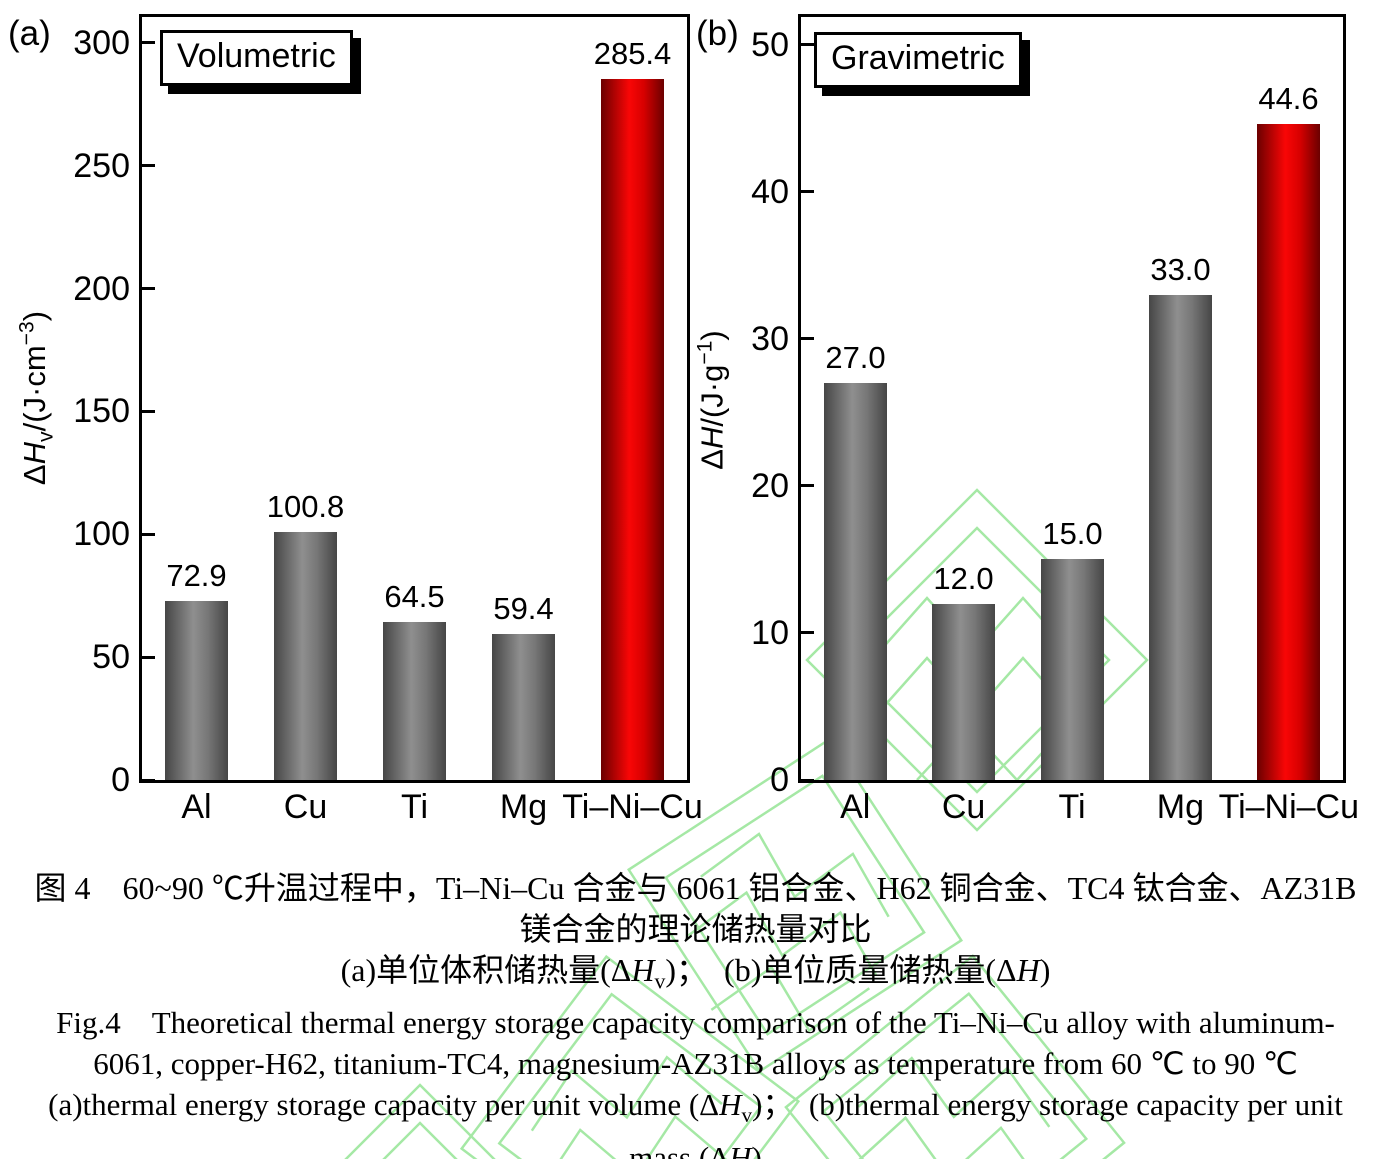 The width and height of the screenshot is (1391, 1159). Describe the element at coordinates (305, 506) in the screenshot. I see `bar-value-label: 100.8` at that location.